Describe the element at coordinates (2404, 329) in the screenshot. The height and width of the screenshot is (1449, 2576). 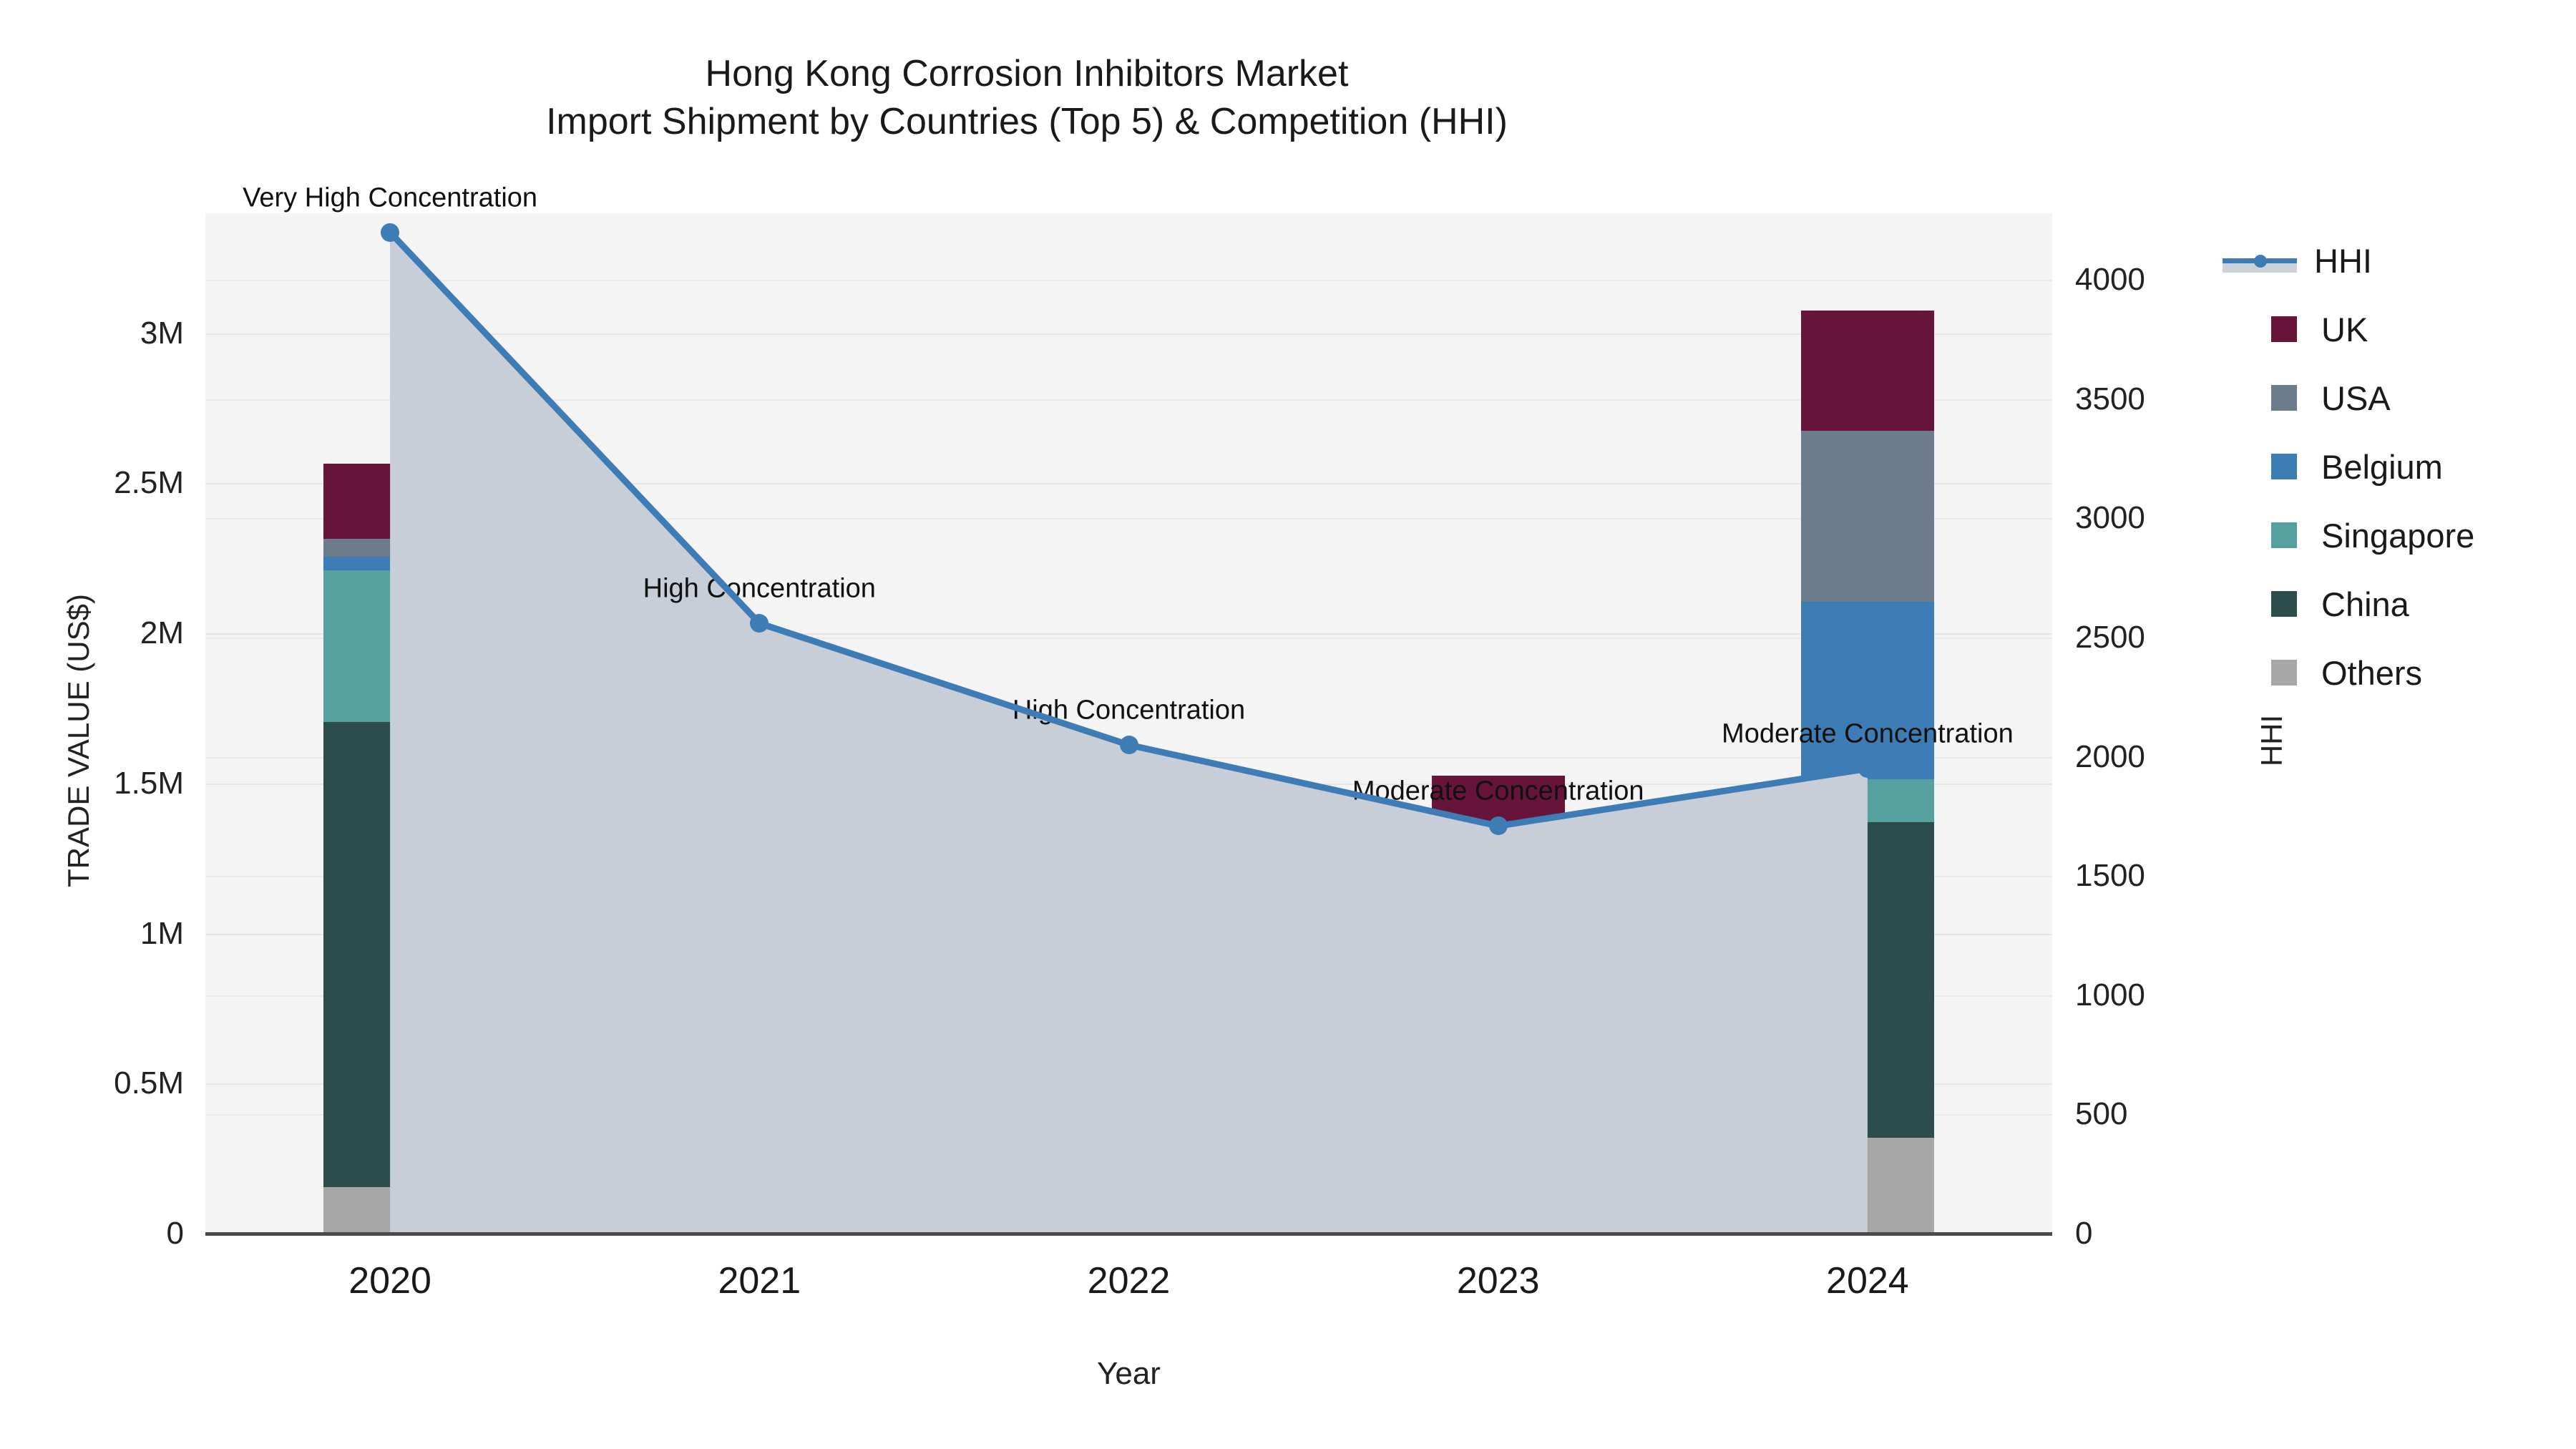
I see `legend-item-uk: UK` at that location.